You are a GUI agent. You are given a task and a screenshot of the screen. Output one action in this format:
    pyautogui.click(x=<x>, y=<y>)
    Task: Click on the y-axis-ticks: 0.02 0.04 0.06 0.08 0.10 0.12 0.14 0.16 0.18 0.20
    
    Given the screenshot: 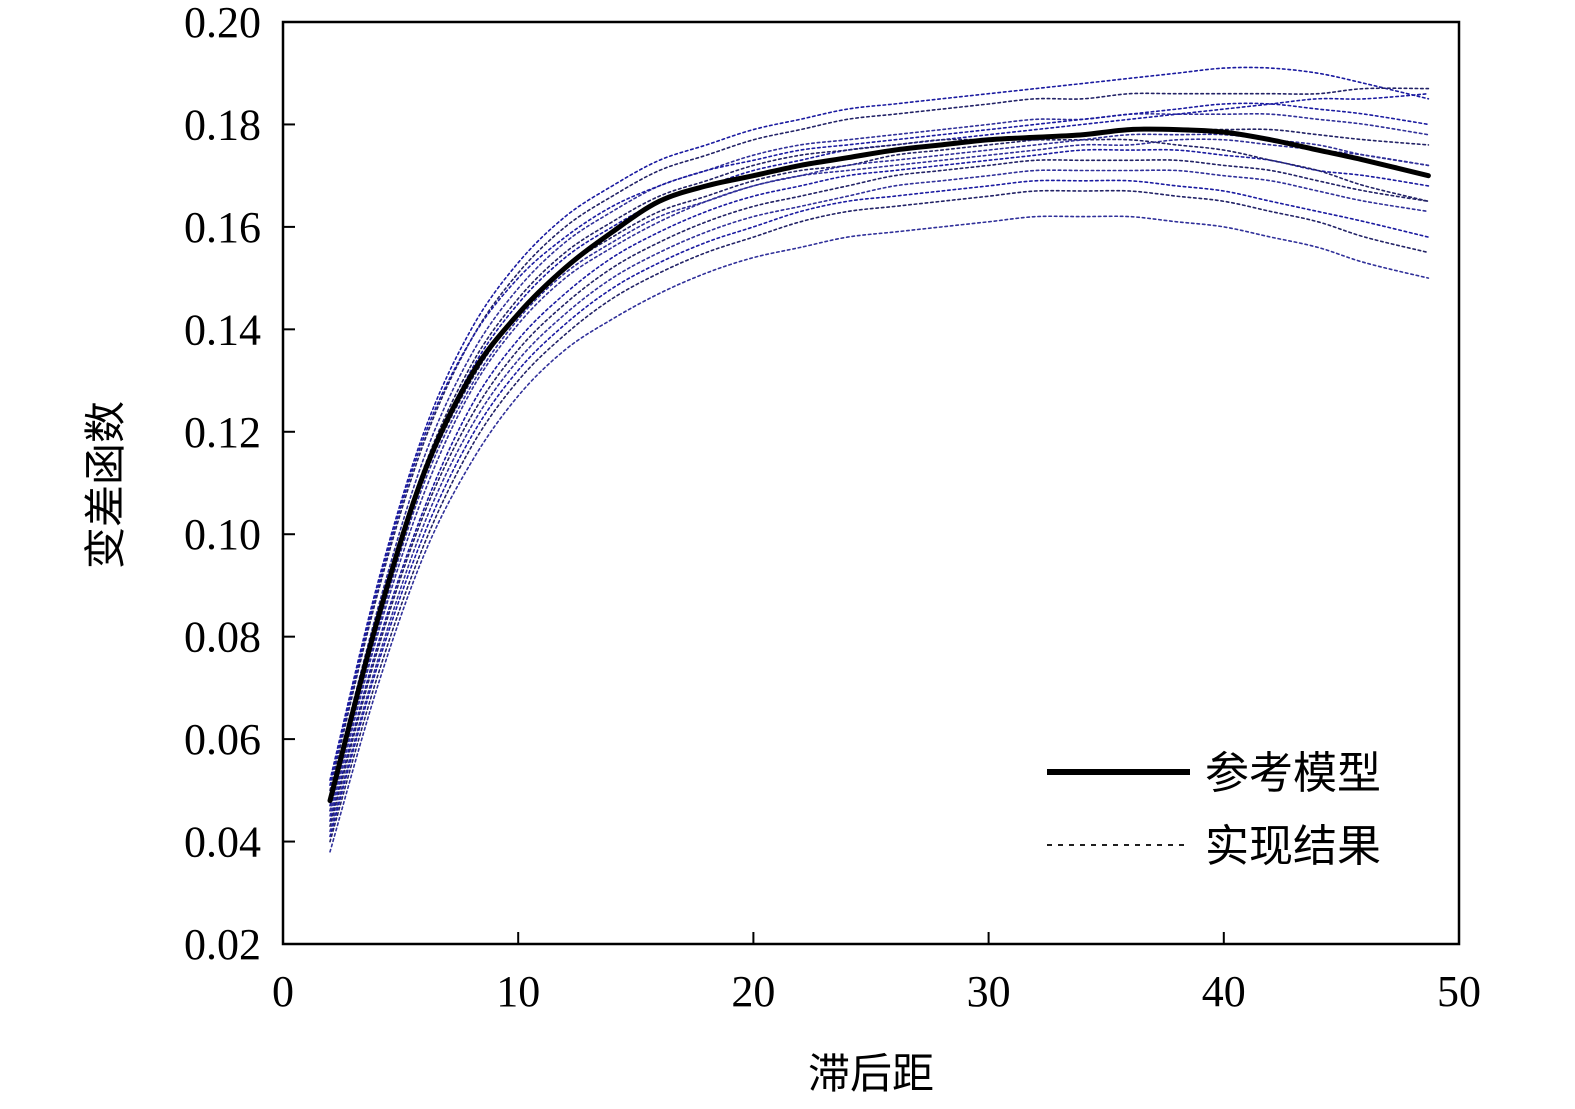 What is the action you would take?
    pyautogui.click(x=239, y=484)
    